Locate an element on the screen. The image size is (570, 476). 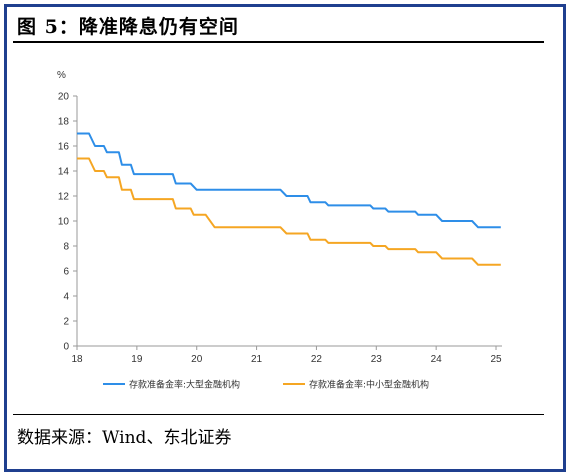
y-tick-label: 20 is located at coordinates (64, 97).